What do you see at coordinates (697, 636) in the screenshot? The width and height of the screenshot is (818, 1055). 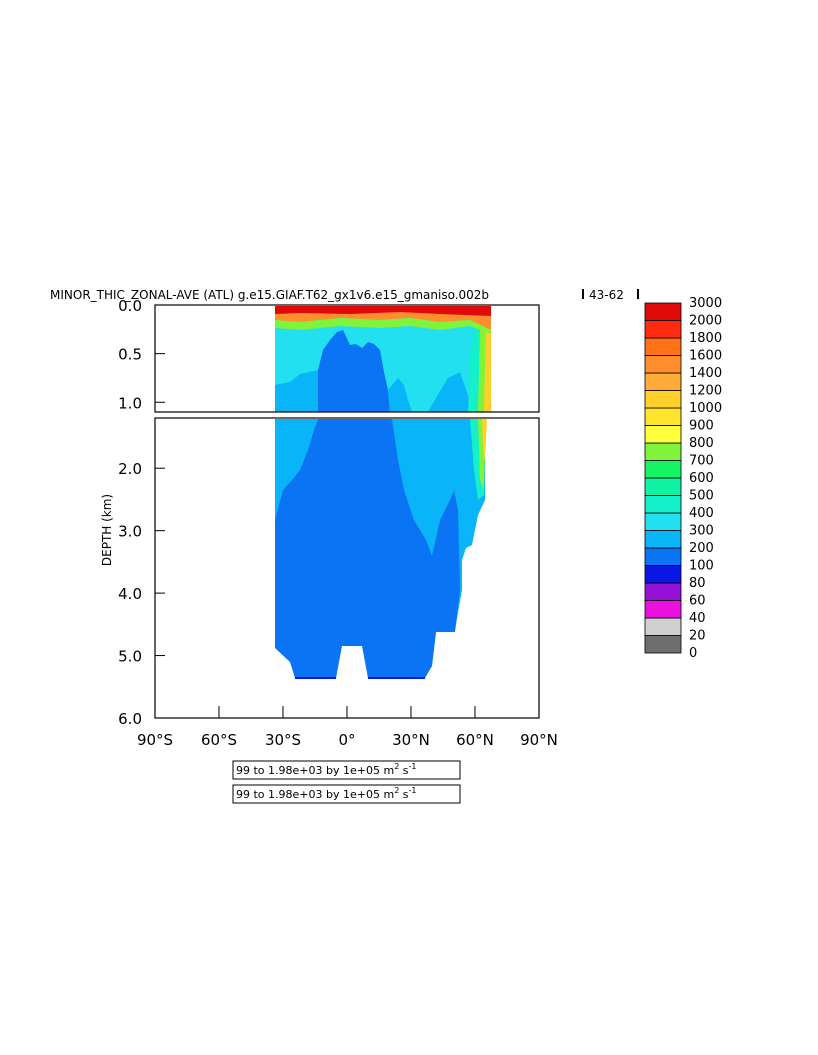 I see `colorbar-label: 20` at bounding box center [697, 636].